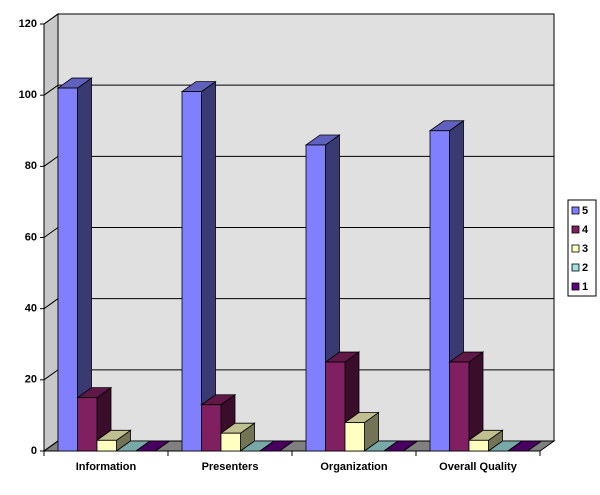  Describe the element at coordinates (31, 237) in the screenshot. I see `y-tick-label: 60` at that location.